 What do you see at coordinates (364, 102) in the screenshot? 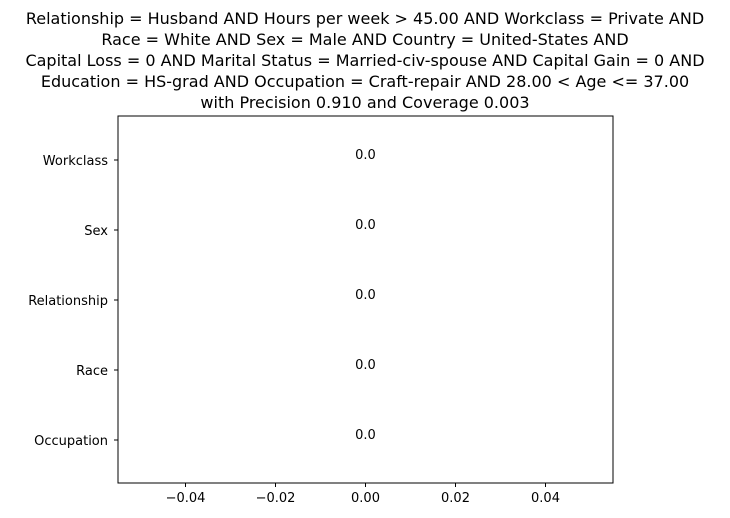
I see `title-line: with Precision 0.910 and Coverage 0.003` at bounding box center [364, 102].